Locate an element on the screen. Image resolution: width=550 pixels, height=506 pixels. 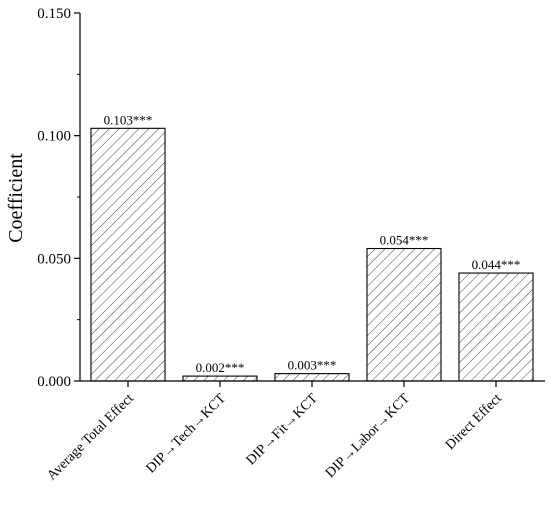
y-tick-label: 0.150 is located at coordinates (54, 14).